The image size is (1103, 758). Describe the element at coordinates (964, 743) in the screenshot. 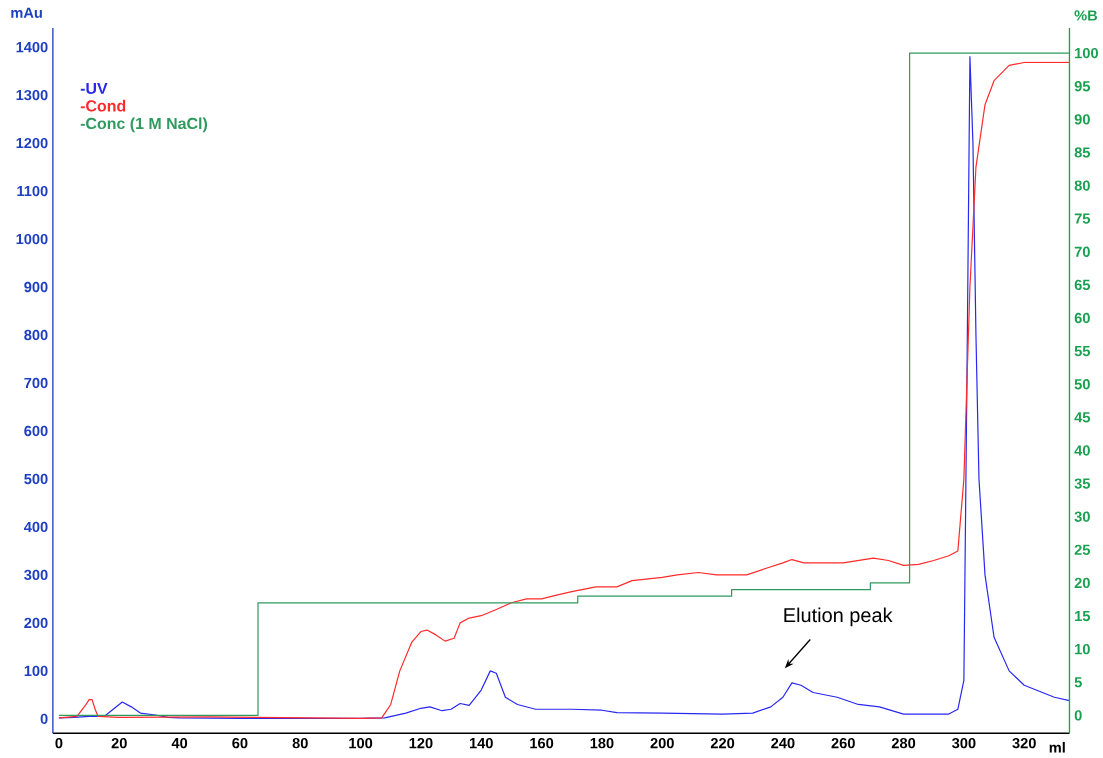

I see `x-tick-label: 300` at that location.